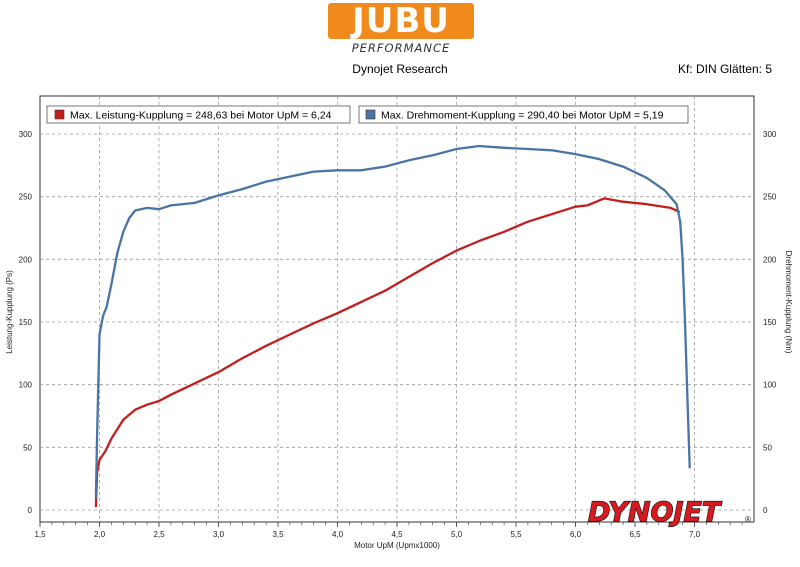 Image resolution: width=800 pixels, height=567 pixels. Describe the element at coordinates (770, 322) in the screenshot. I see `y-tick-label-right: 150` at that location.